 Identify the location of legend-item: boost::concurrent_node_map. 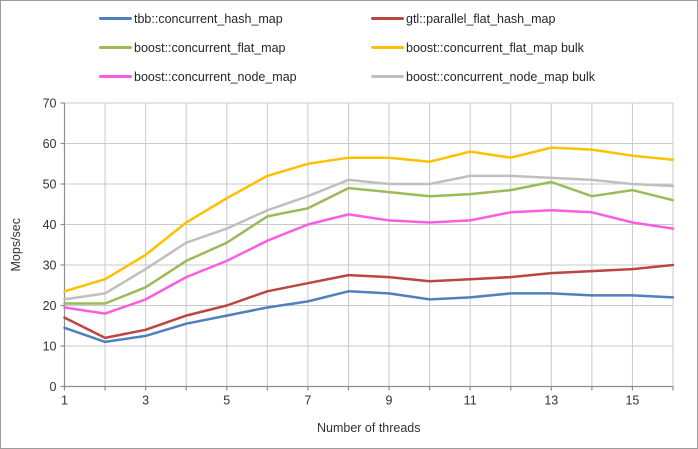
(235, 77).